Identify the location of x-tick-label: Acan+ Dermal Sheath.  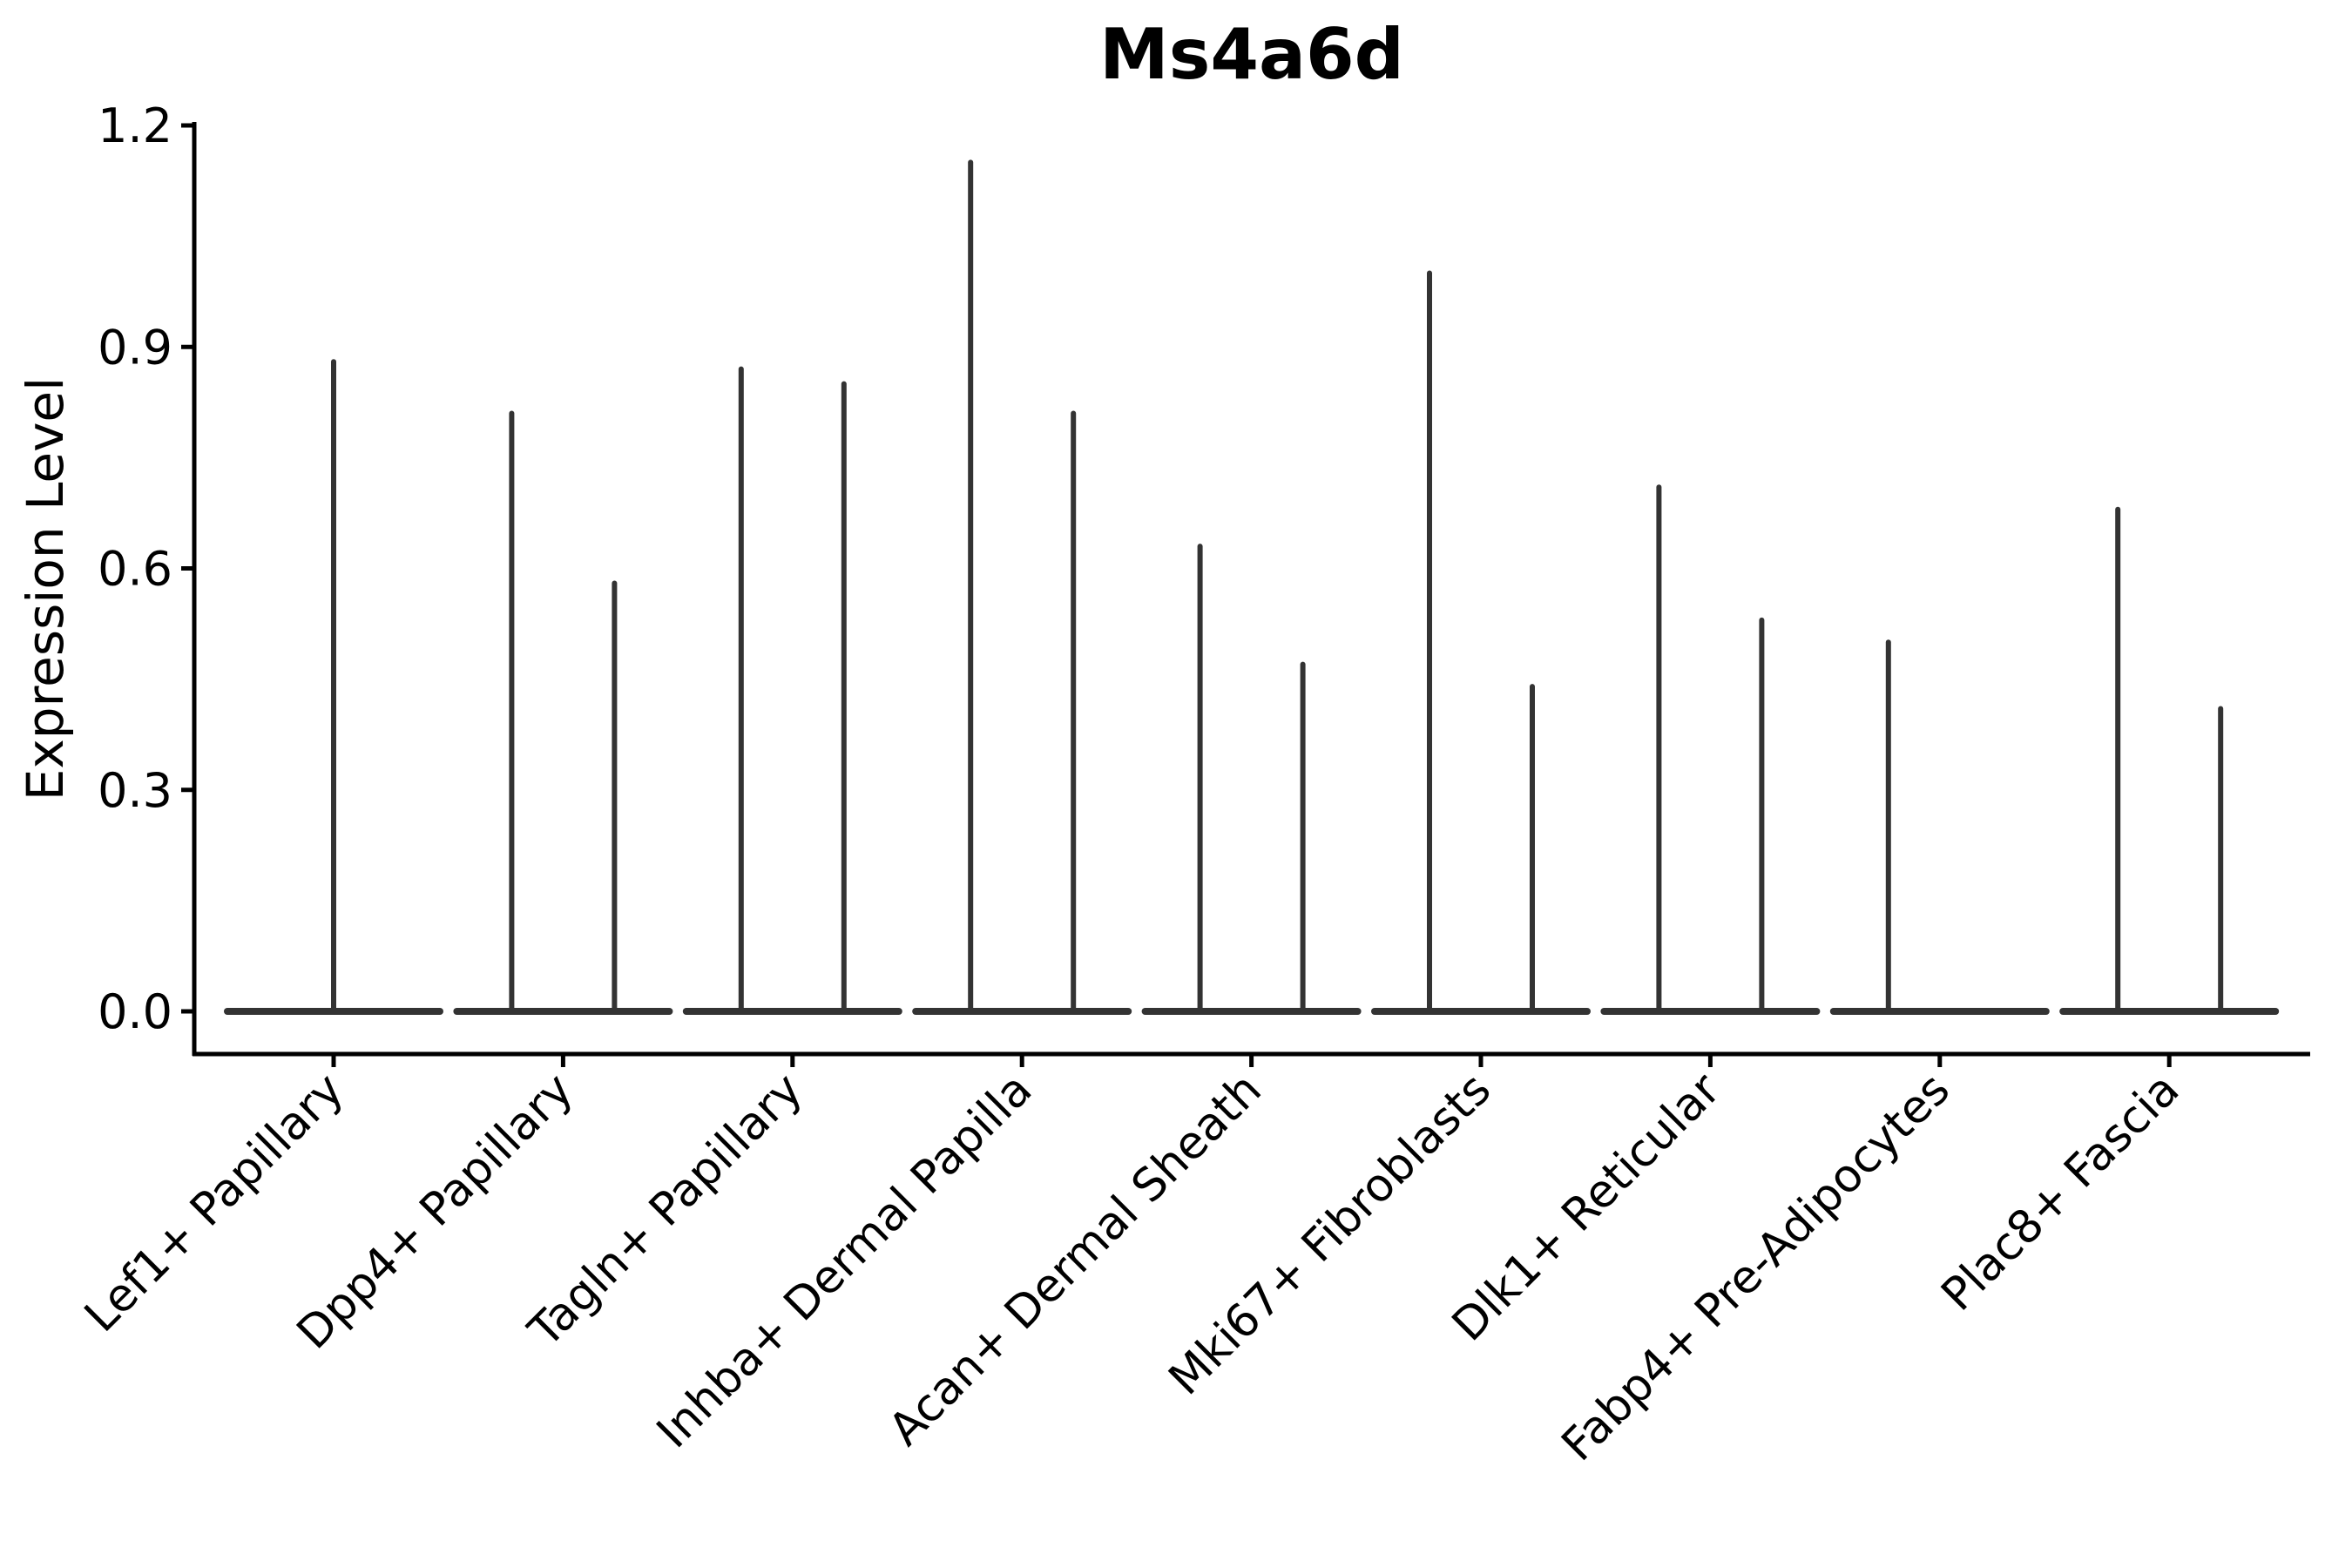
(1075, 1260).